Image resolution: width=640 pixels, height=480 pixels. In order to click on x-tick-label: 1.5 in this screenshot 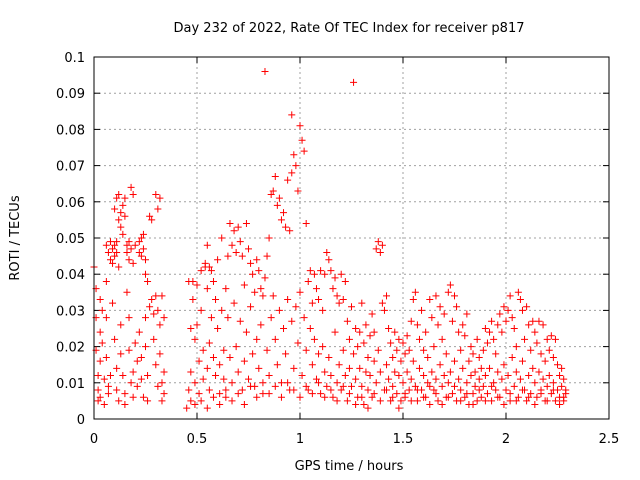, I will do `click(403, 439)`.